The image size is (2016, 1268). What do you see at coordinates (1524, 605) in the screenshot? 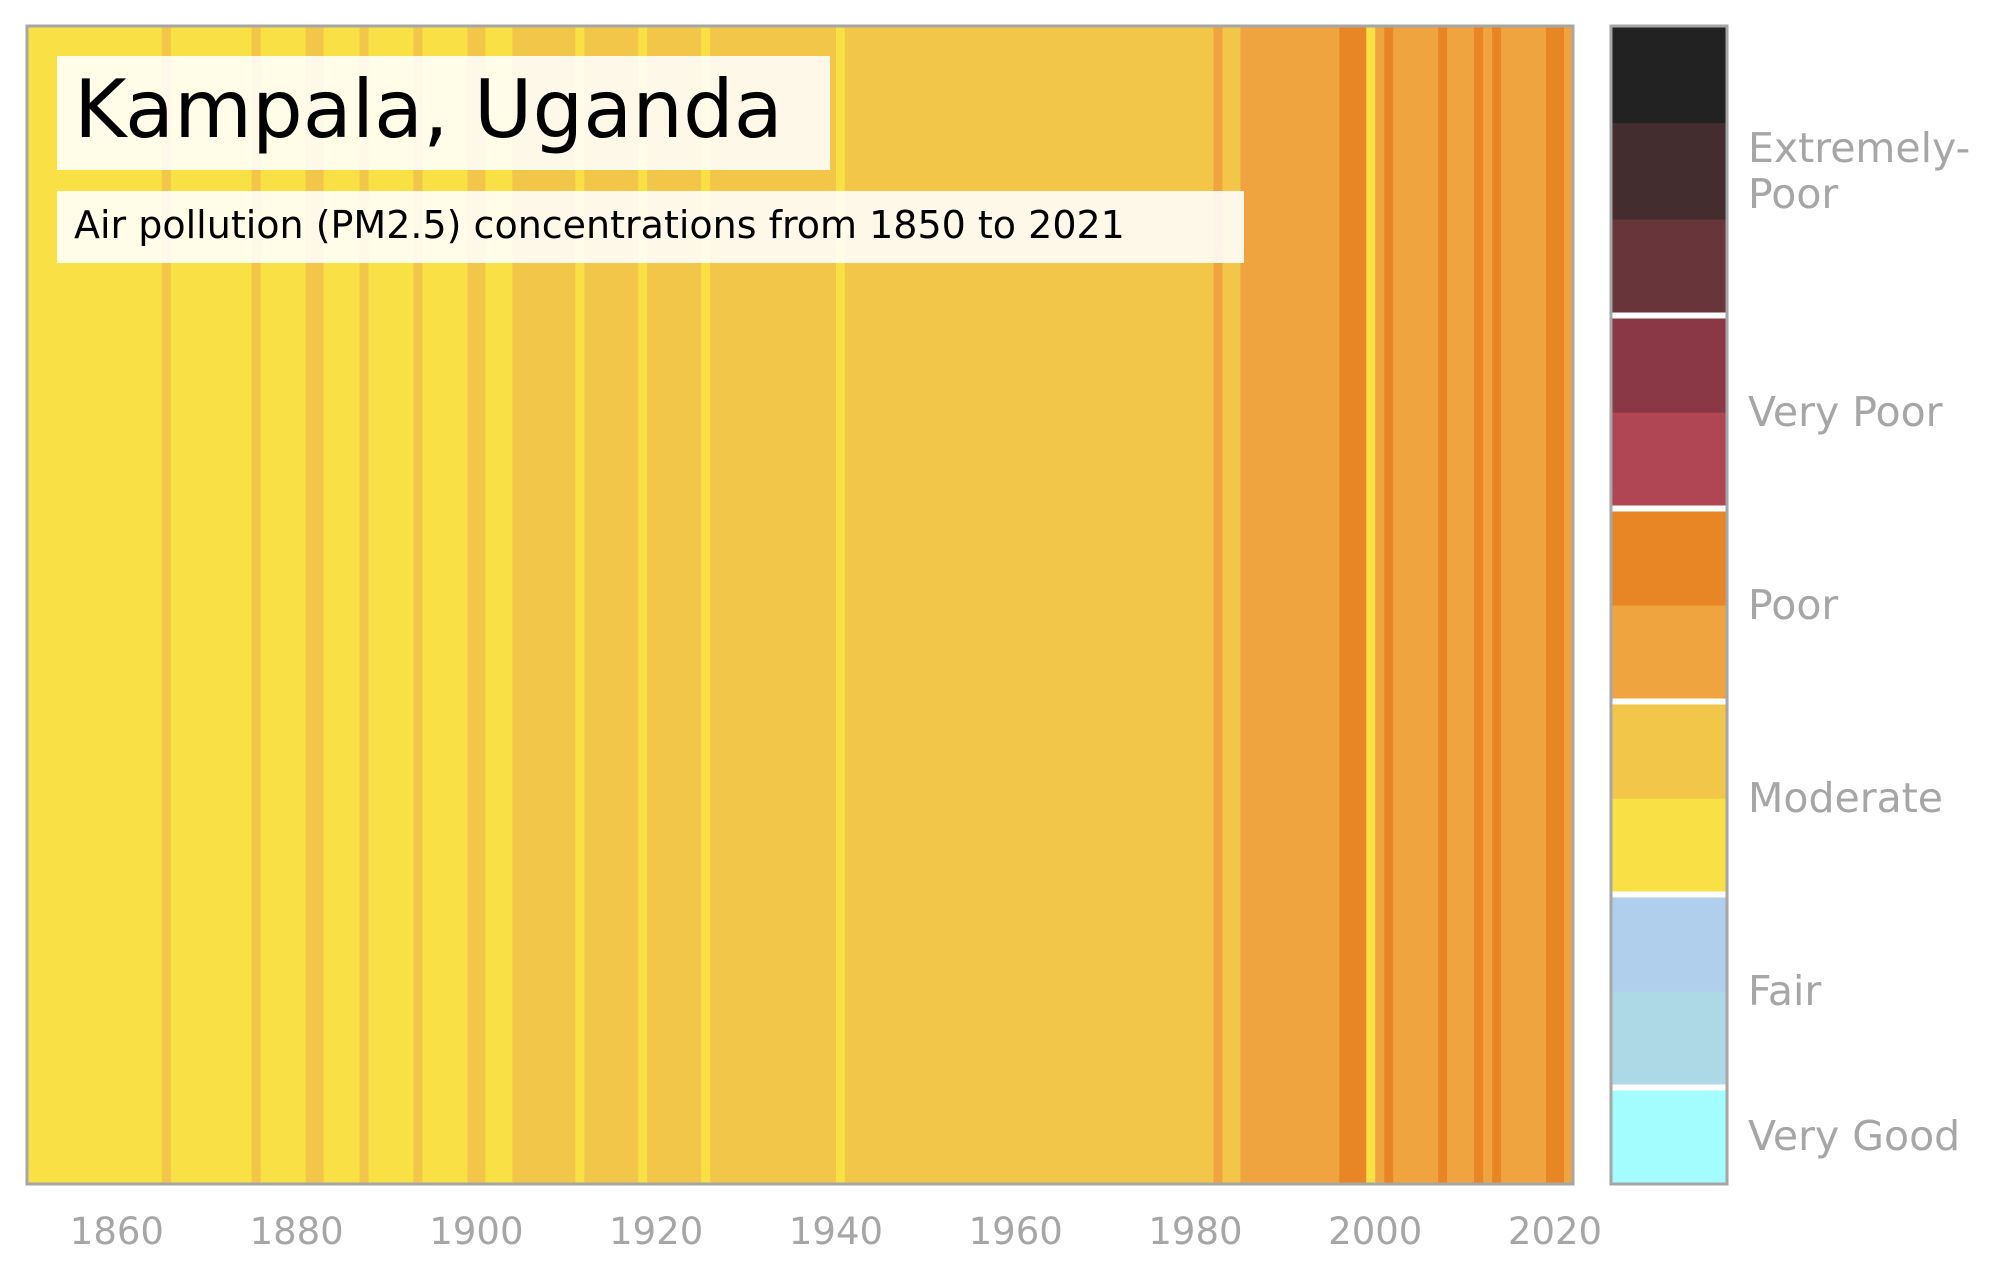
I see `stripe-2014` at bounding box center [1524, 605].